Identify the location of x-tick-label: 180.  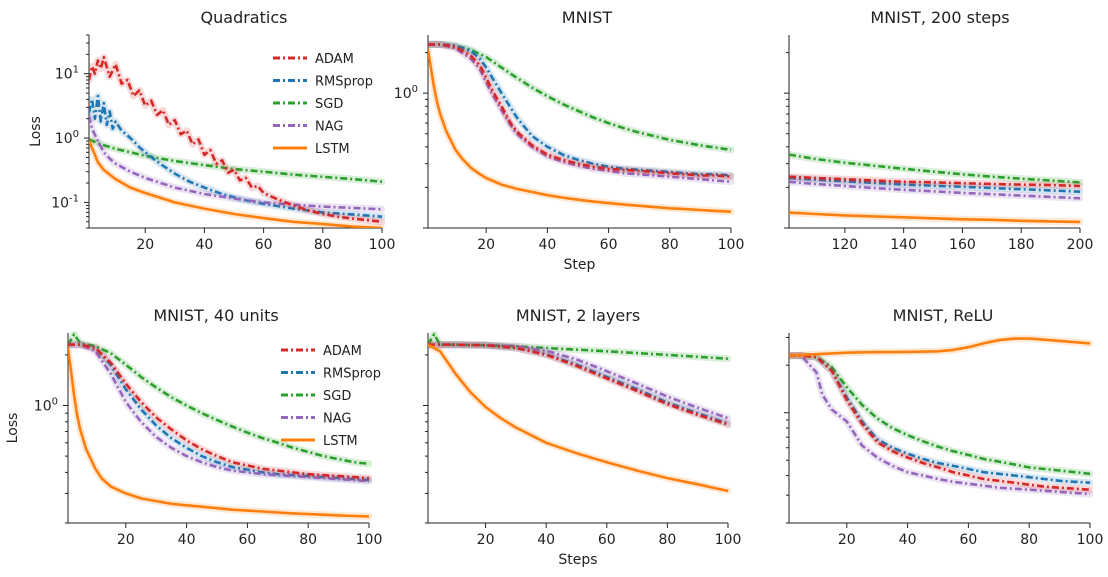
(1021, 245).